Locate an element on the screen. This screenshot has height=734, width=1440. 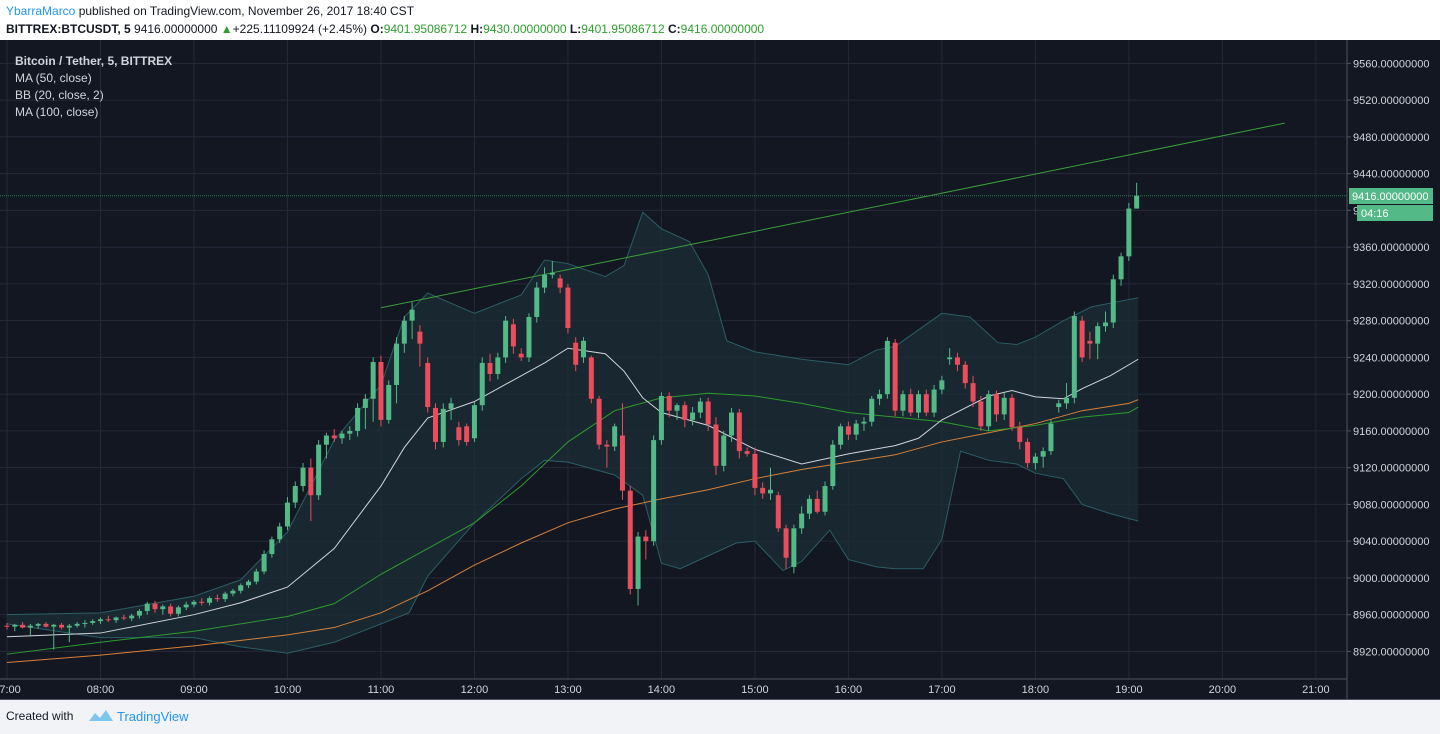
legend-bb: BB (20, close, 2) is located at coordinates (59, 95).